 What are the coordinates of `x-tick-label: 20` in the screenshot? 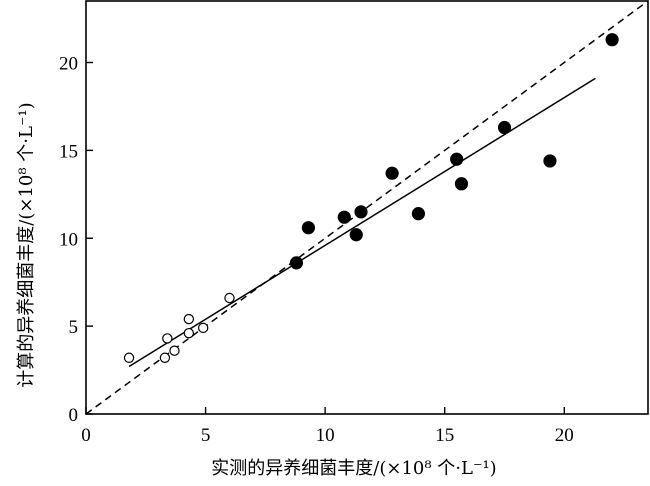 It's located at (564, 435).